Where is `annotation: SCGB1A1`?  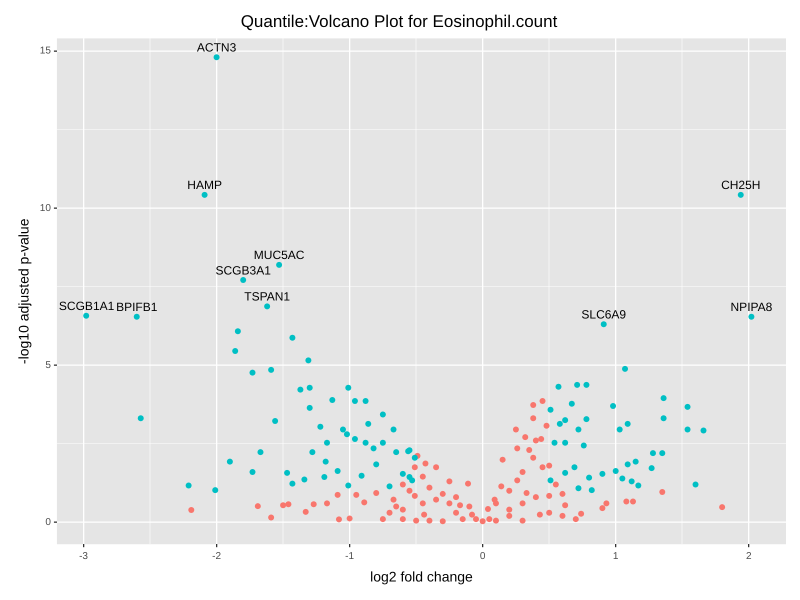
annotation: SCGB1A1 is located at coordinates (86, 306).